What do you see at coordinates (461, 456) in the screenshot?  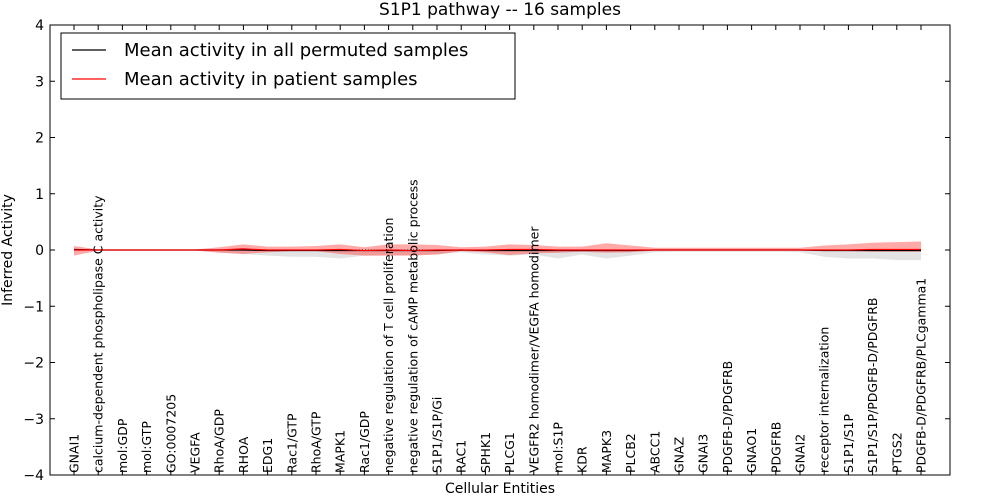 I see `x-tick-label: RAC1` at bounding box center [461, 456].